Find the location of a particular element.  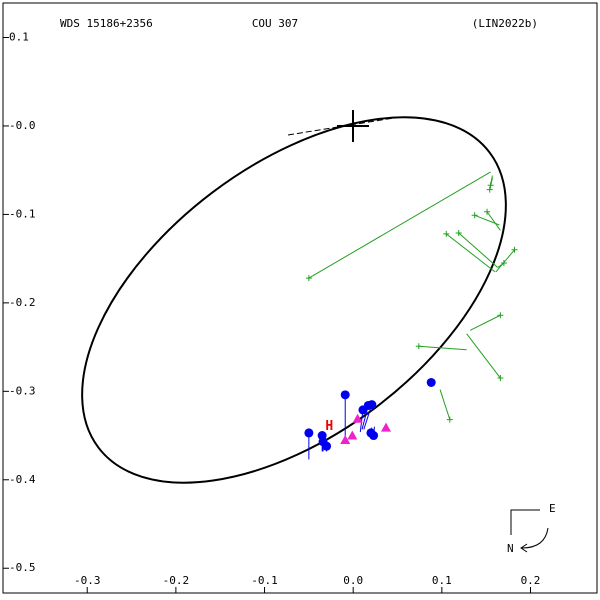

x-tick-label: -0.1 is located at coordinates (264, 580).